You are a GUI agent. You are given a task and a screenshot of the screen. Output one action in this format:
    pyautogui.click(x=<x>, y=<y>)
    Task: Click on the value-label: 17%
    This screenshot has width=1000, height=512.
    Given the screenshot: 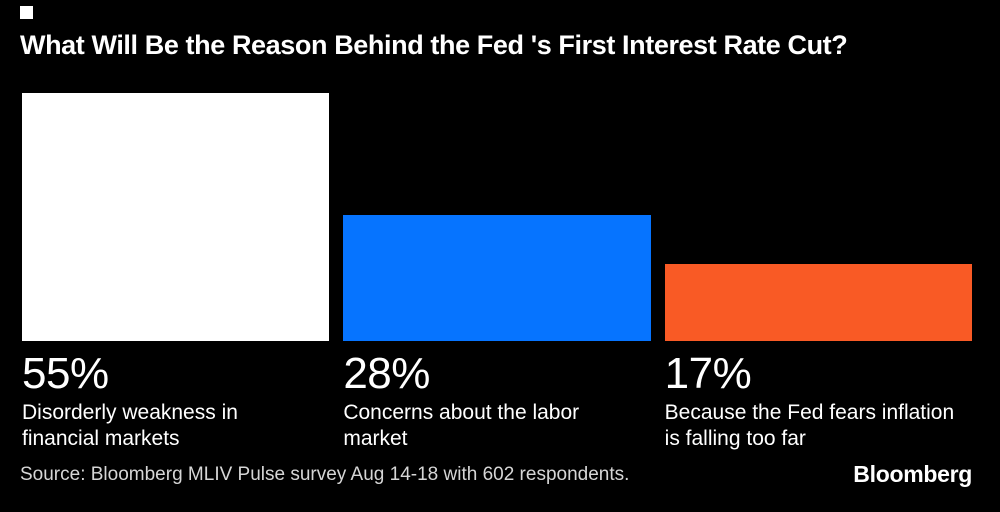 What is the action you would take?
    pyautogui.click(x=708, y=373)
    